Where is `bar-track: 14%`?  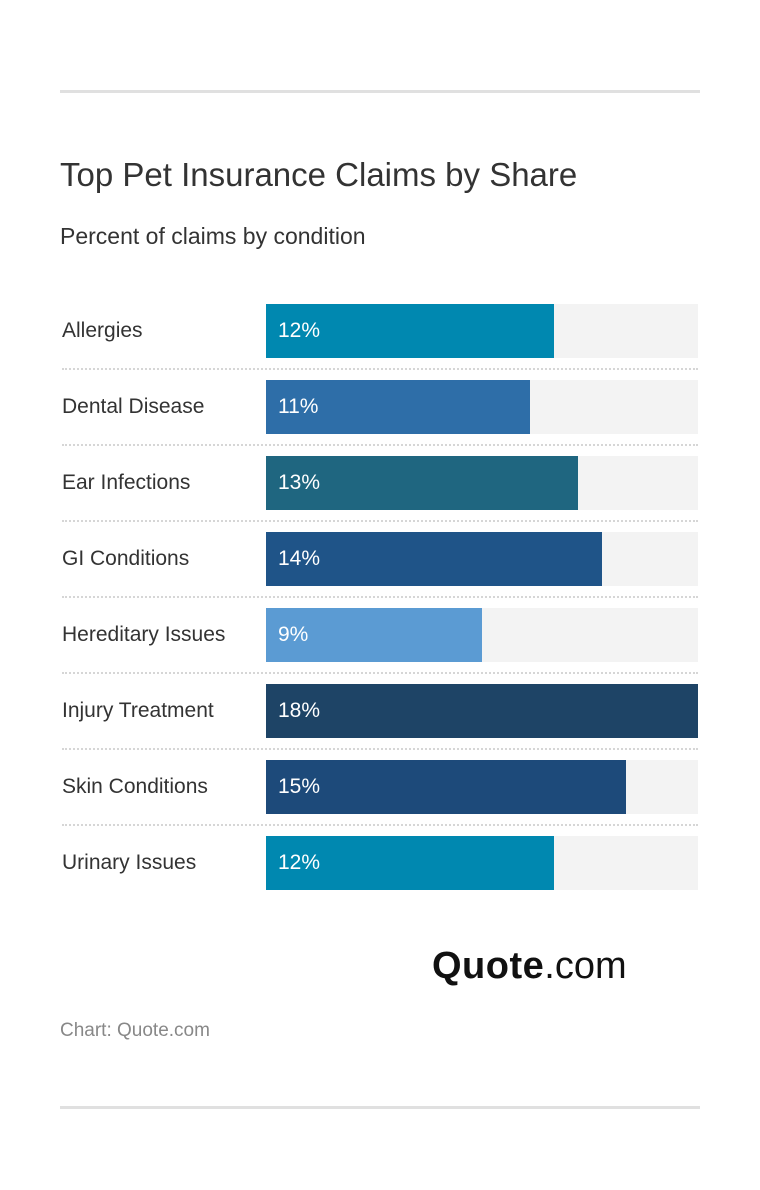
bar-track: 14% is located at coordinates (482, 559).